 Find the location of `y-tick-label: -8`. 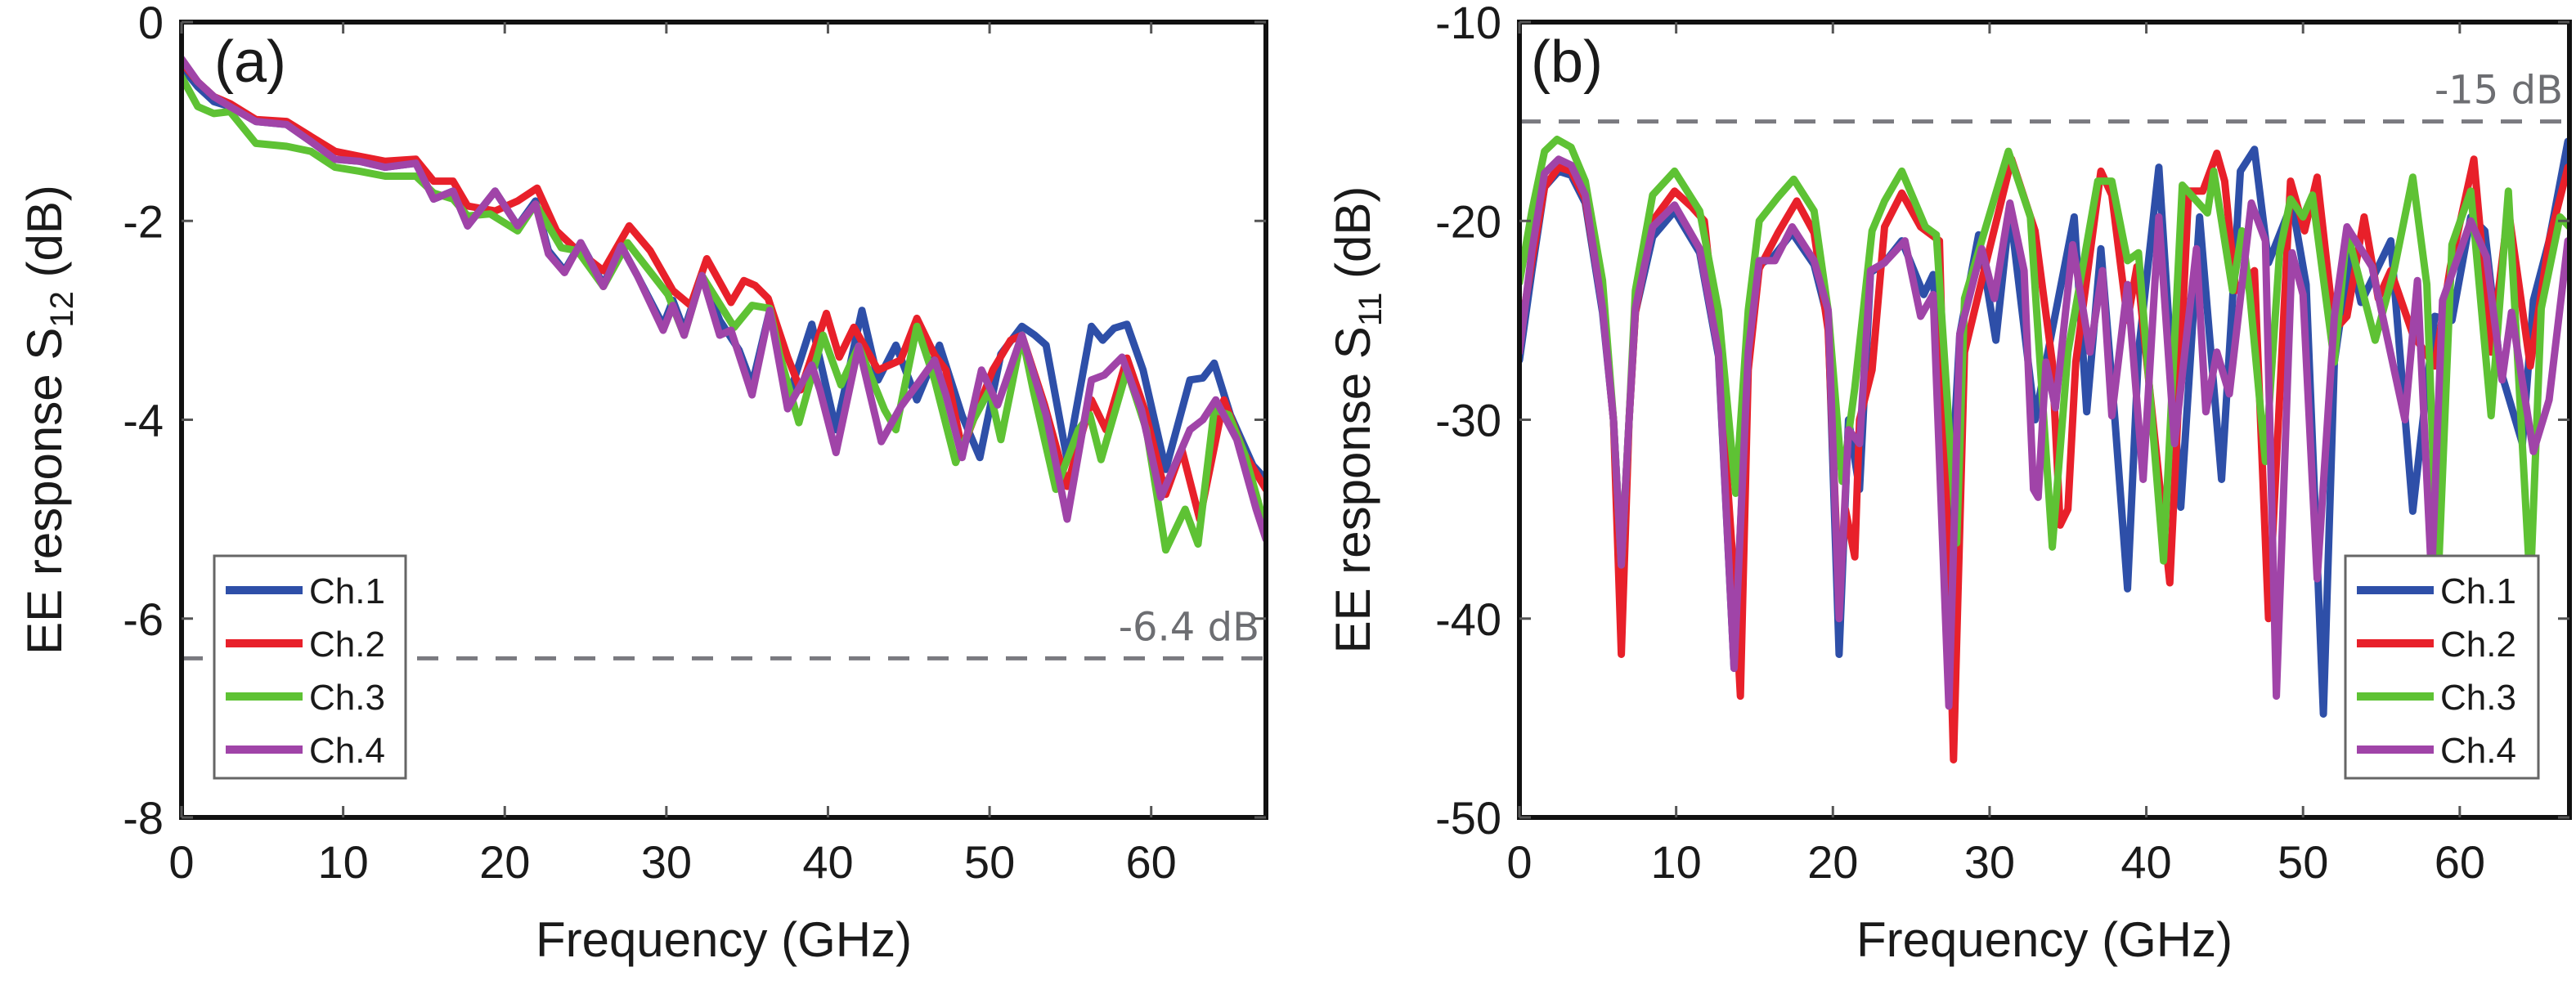

y-tick-label: -8 is located at coordinates (143, 818).